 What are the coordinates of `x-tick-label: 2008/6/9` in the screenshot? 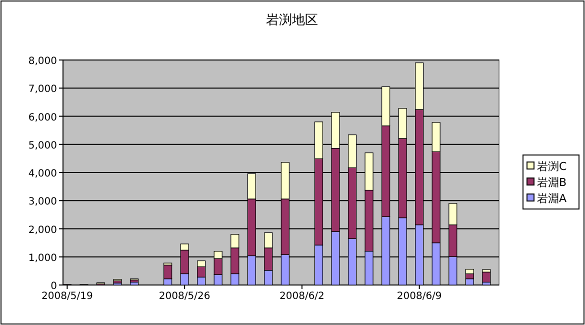 It's located at (419, 296).